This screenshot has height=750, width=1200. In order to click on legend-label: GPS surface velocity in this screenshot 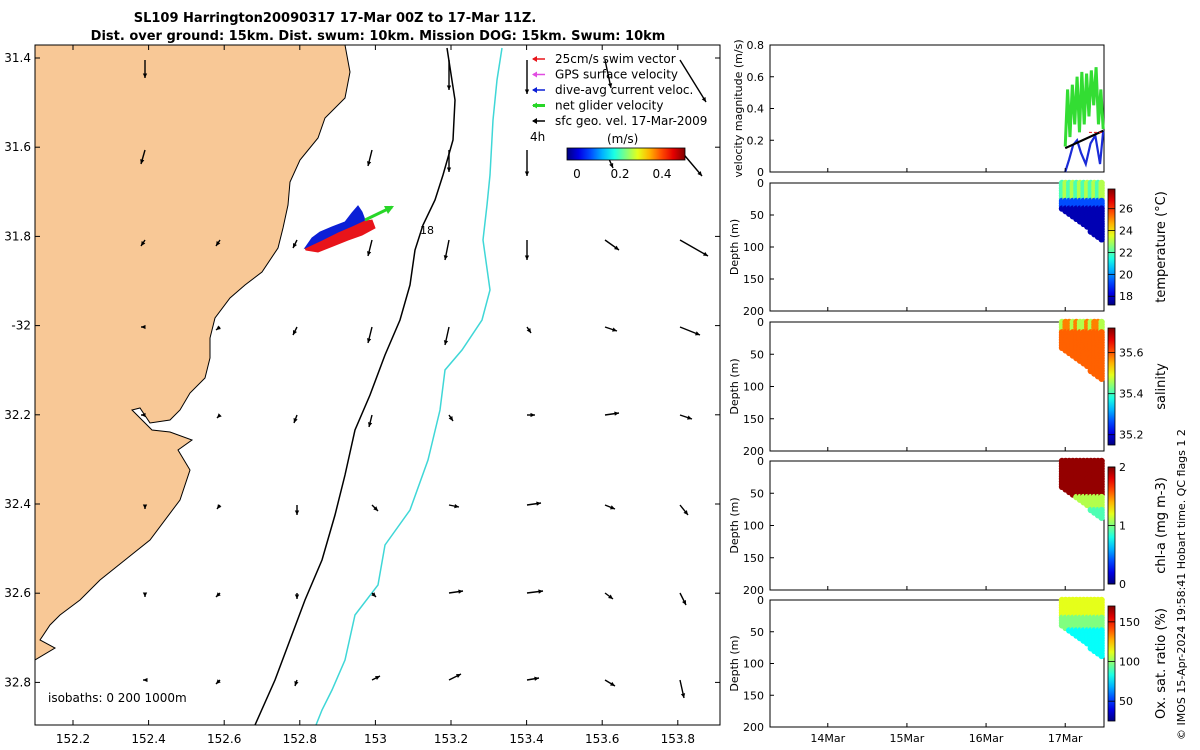, I will do `click(616, 75)`.